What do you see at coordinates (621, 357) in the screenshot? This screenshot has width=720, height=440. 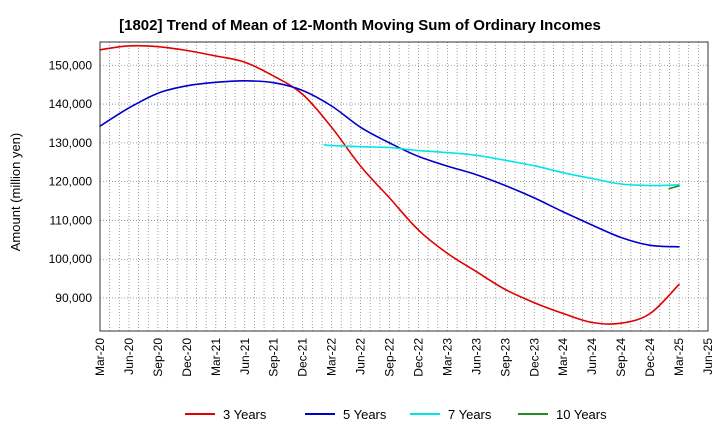 I see `x-tick-label: Sep-24` at bounding box center [621, 357].